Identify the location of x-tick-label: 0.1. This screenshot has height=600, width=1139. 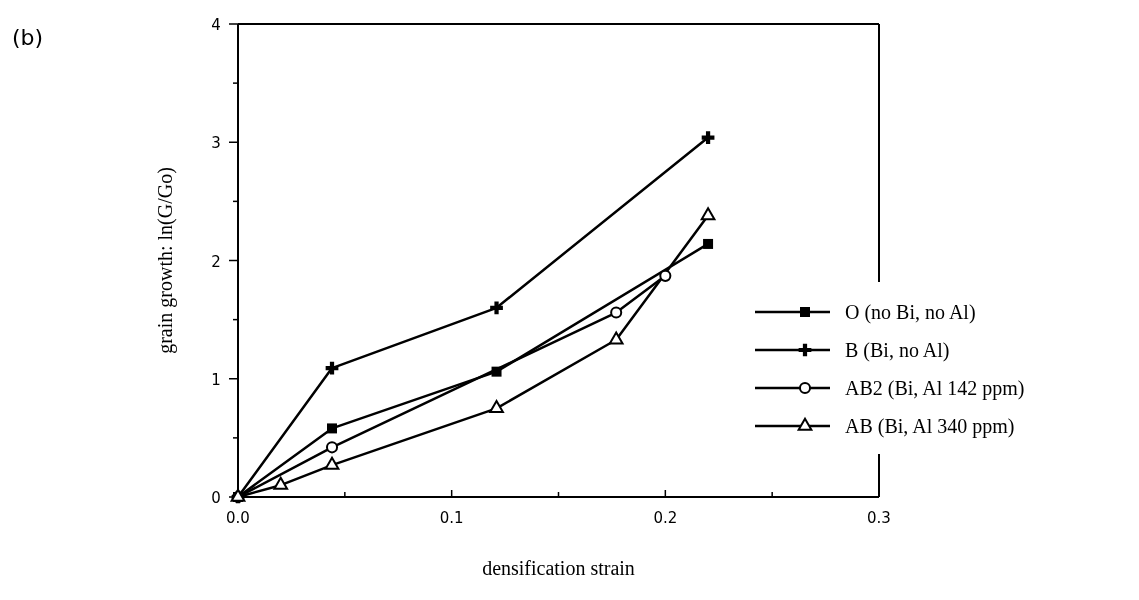
(451, 518).